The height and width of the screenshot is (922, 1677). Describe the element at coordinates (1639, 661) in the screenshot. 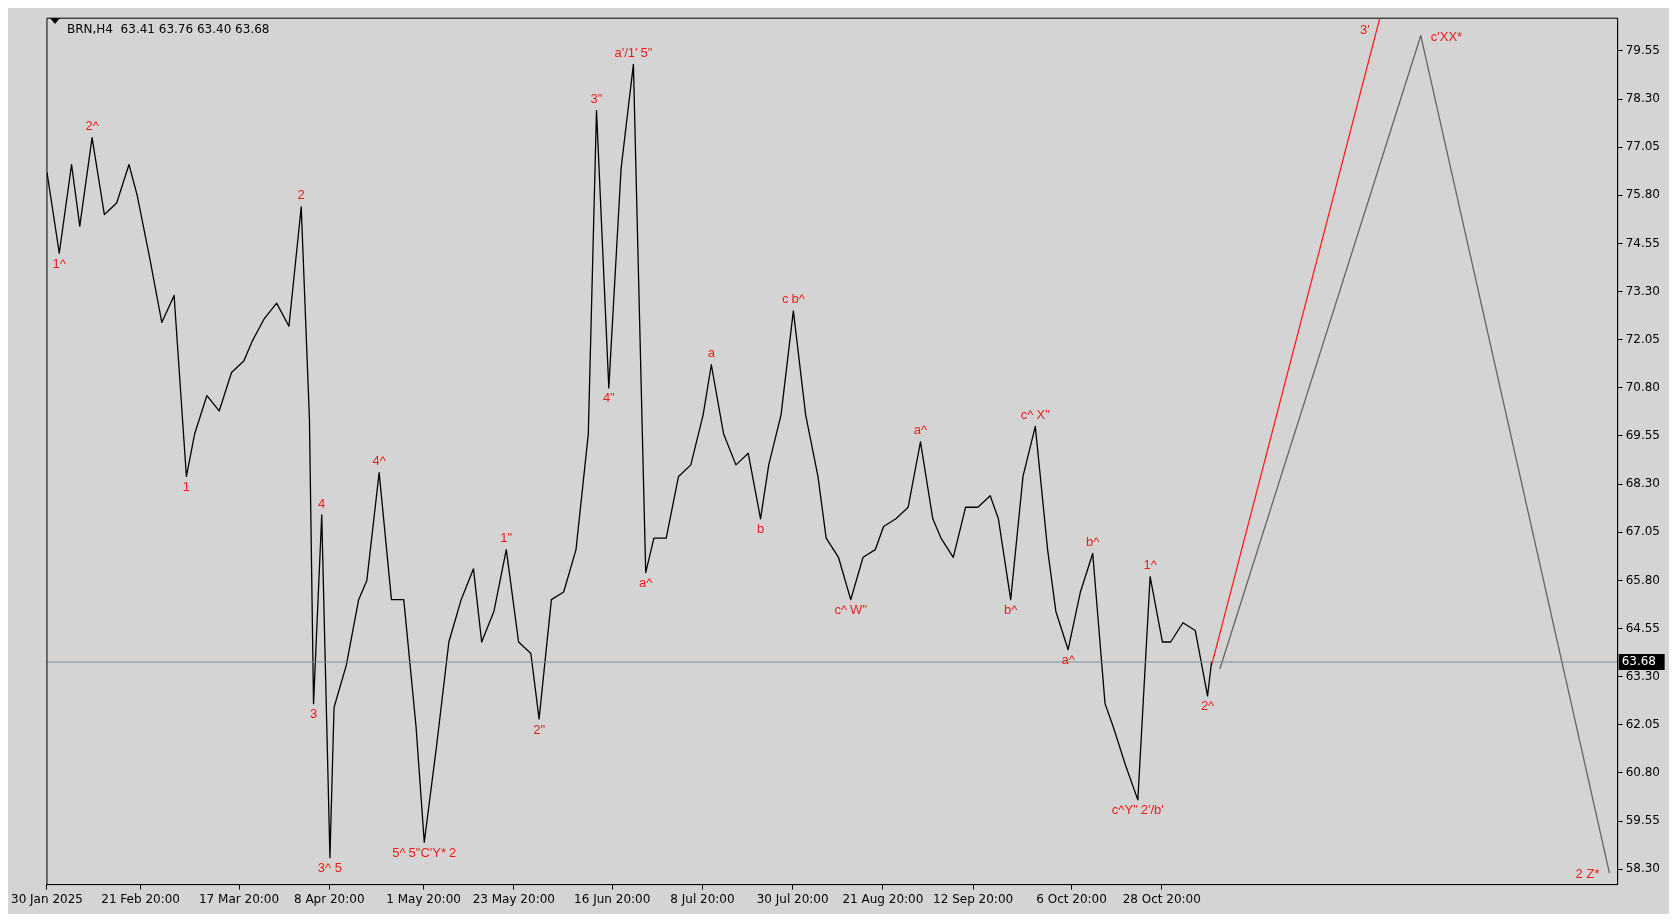

I see `ref-line-label: 63.68` at that location.